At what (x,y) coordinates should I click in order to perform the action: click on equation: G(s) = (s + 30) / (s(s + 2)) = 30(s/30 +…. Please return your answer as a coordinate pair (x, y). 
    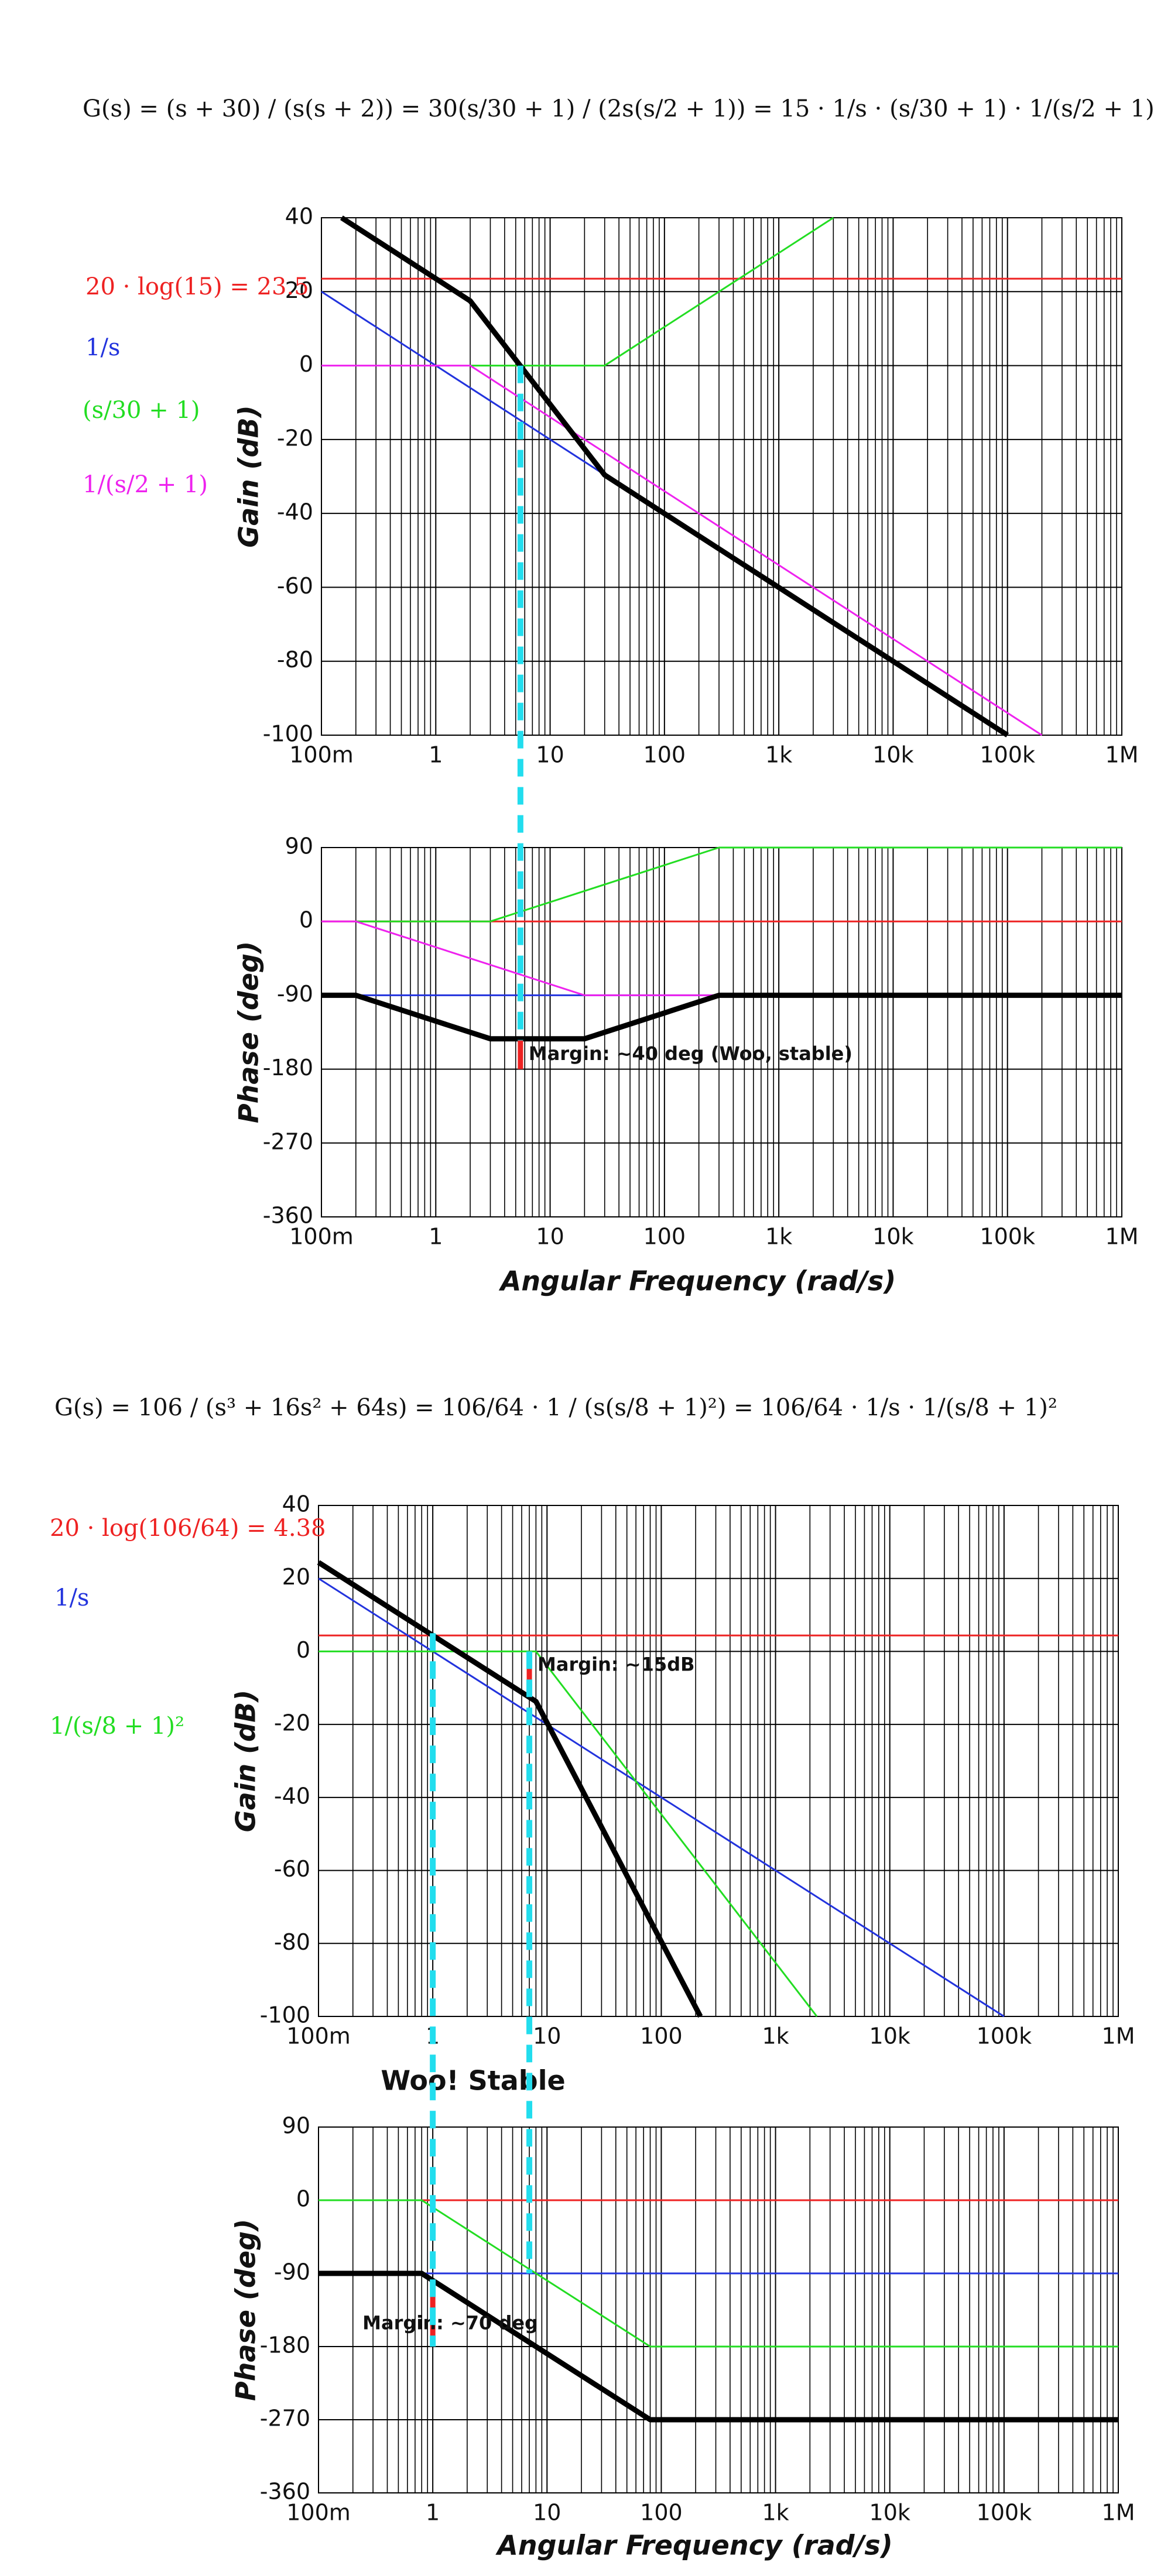
    Looking at the image, I should click on (619, 109).